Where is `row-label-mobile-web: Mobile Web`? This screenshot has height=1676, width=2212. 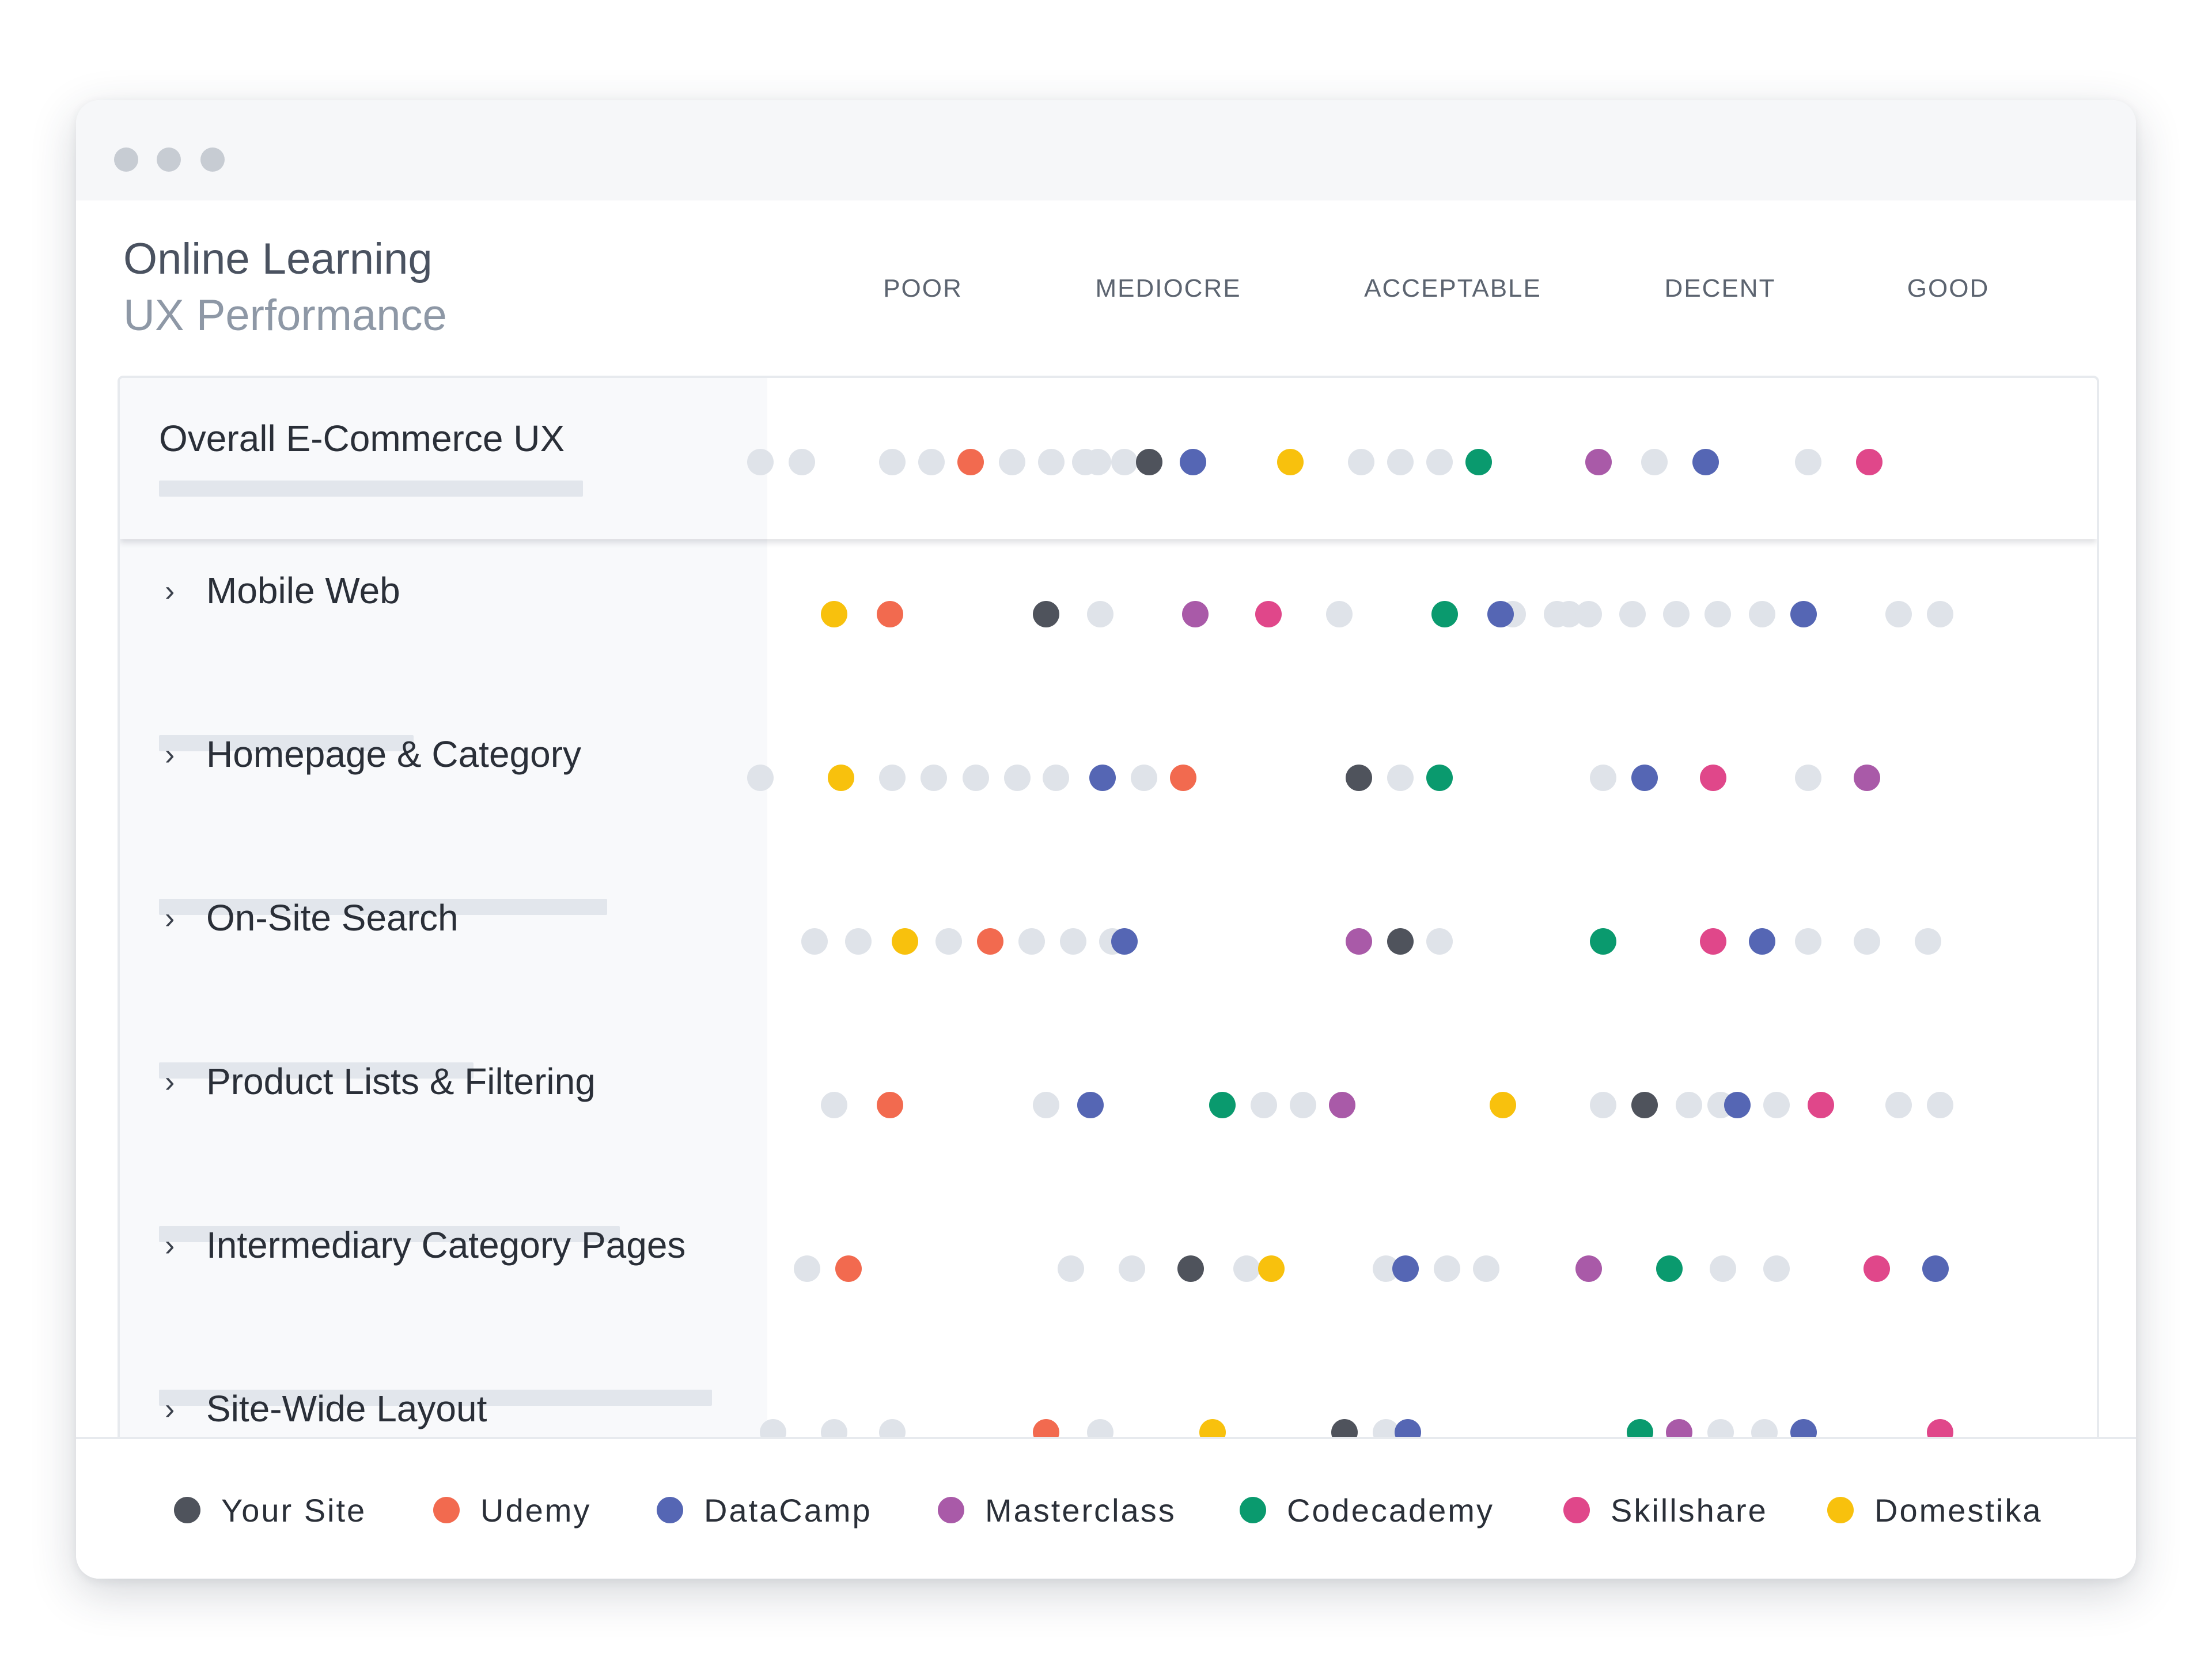 row-label-mobile-web: Mobile Web is located at coordinates (303, 590).